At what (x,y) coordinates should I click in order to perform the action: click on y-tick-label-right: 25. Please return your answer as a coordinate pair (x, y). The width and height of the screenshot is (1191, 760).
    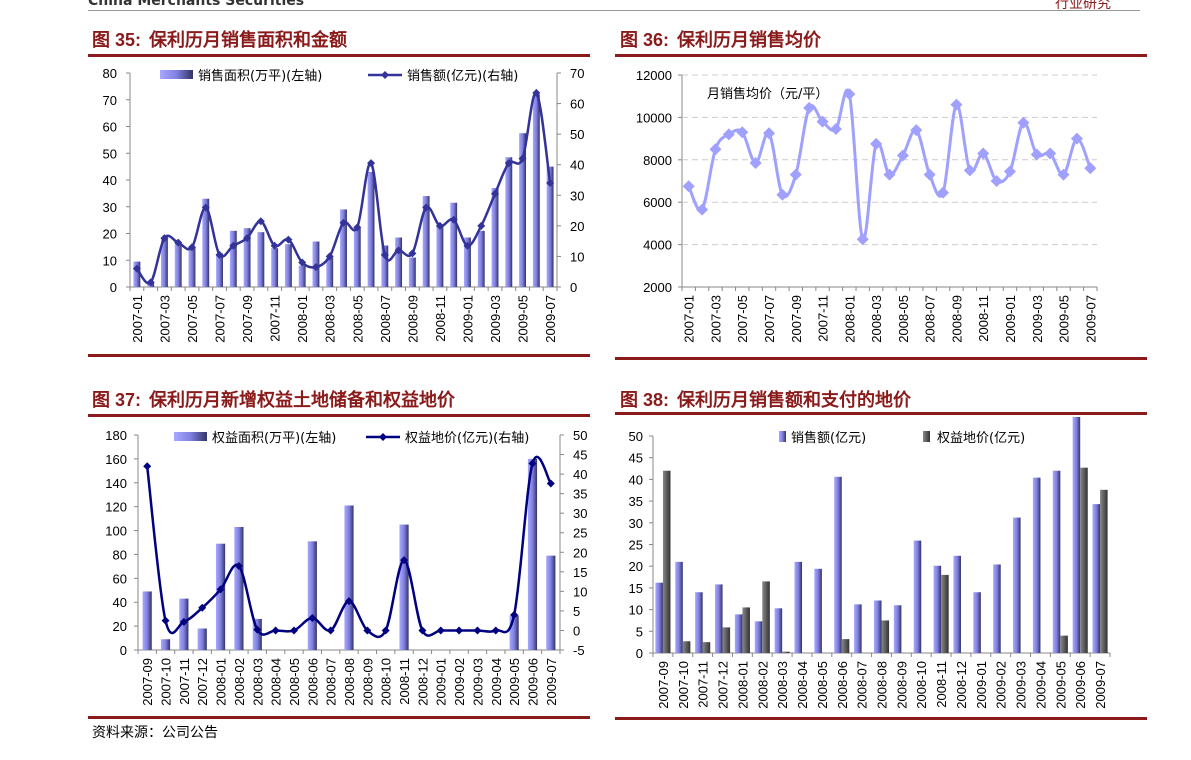
    Looking at the image, I should click on (580, 533).